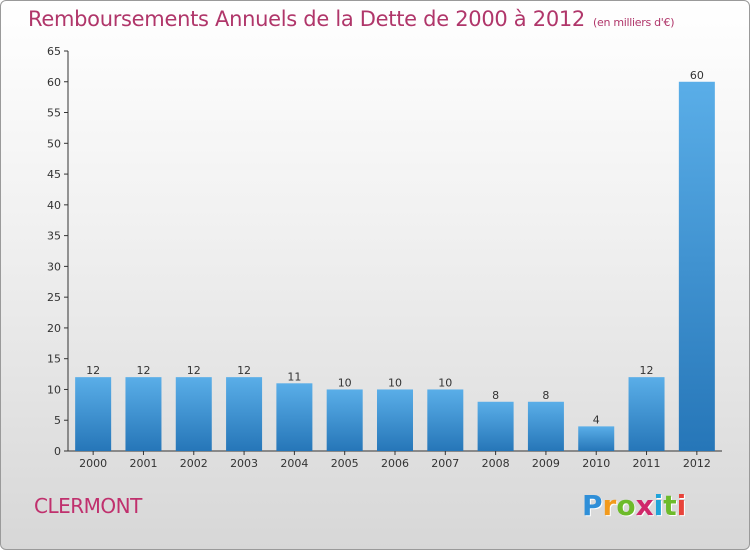 This screenshot has height=550, width=750. What do you see at coordinates (294, 463) in the screenshot?
I see `x-tick-label: 2004` at bounding box center [294, 463].